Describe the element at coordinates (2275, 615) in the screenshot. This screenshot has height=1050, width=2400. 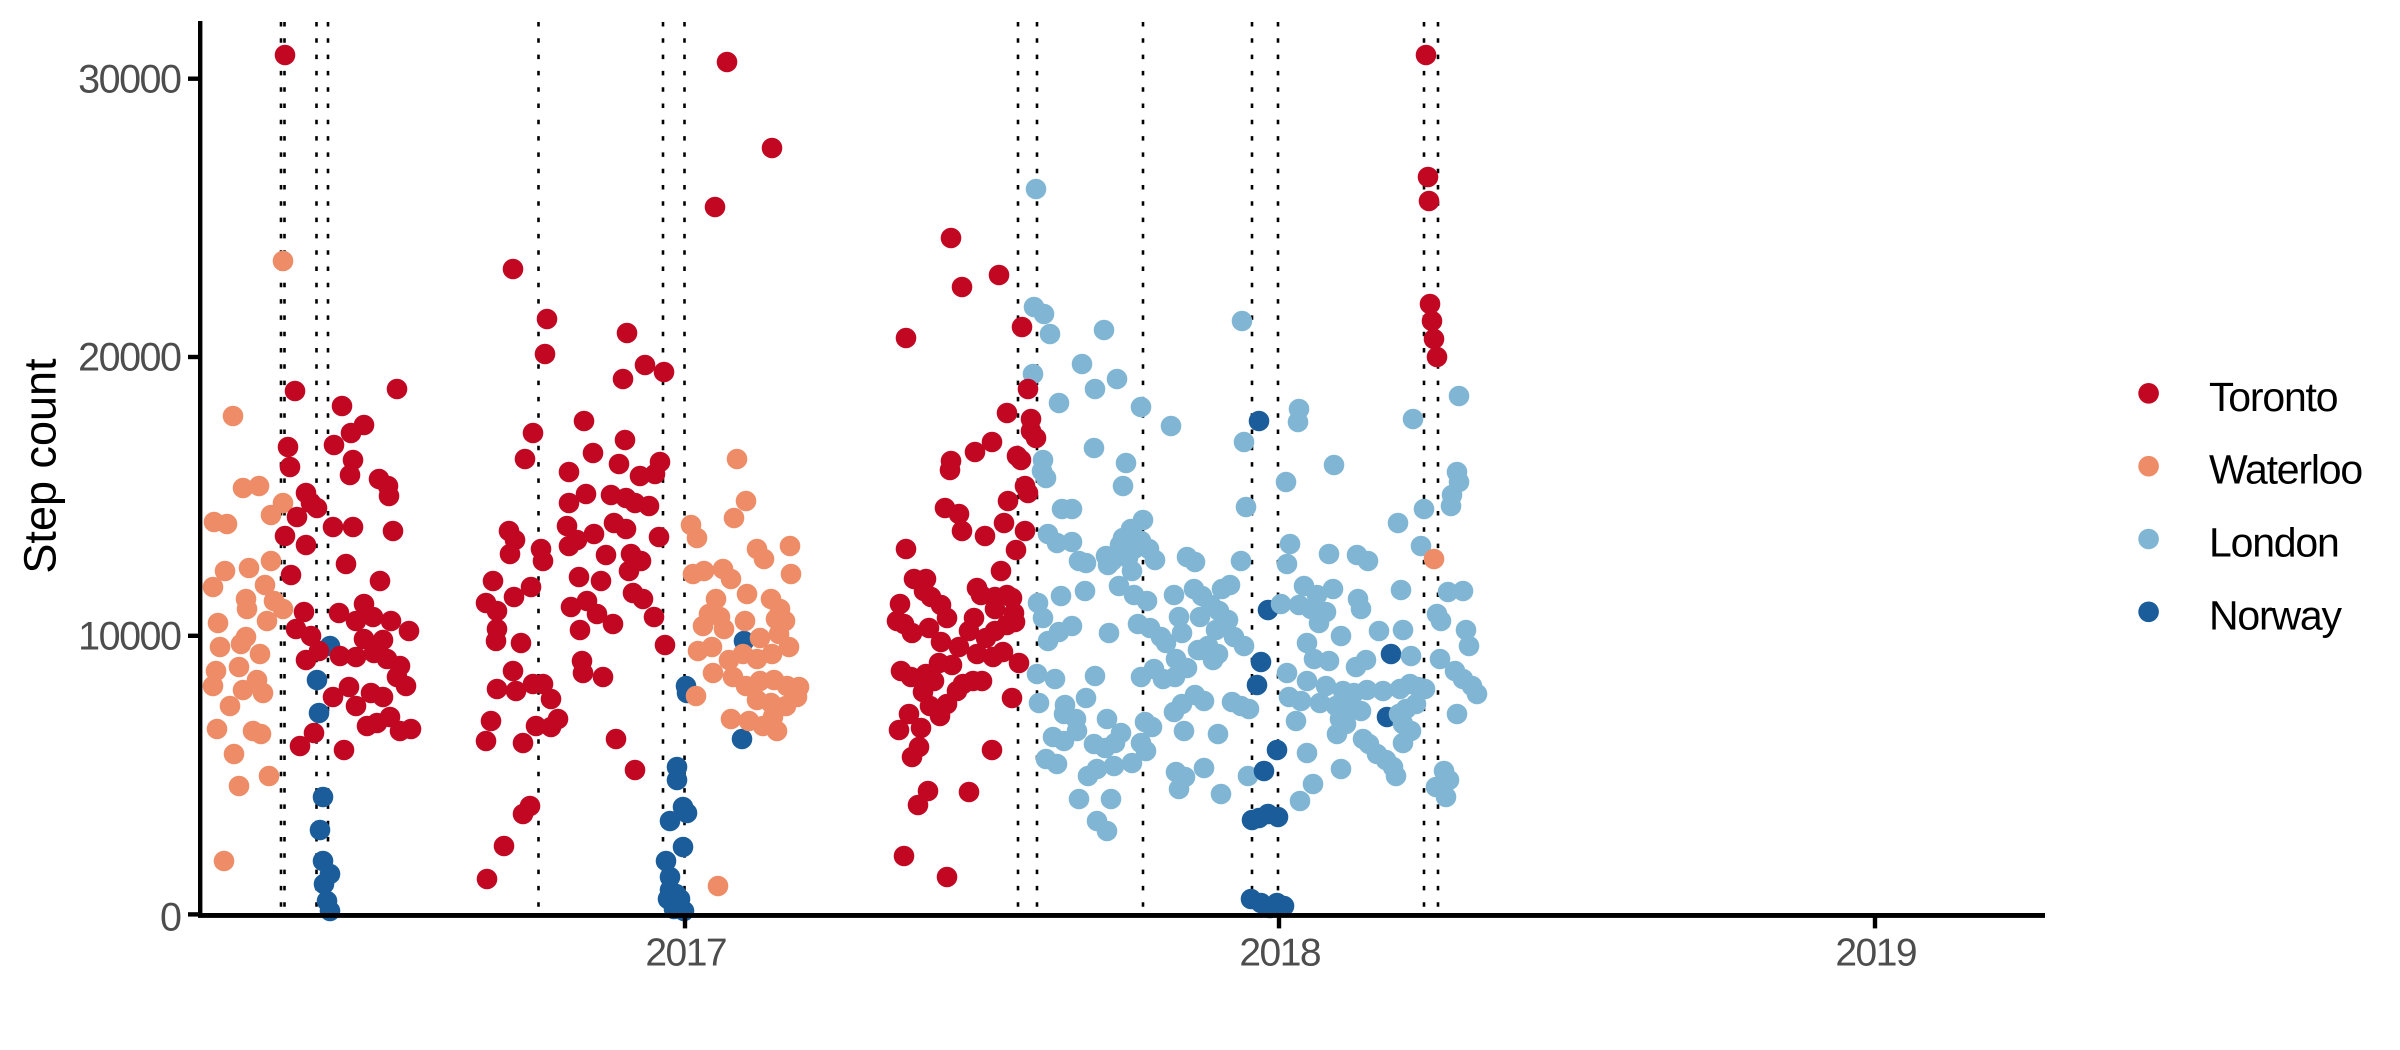
I see `svg-text: Norway` at that location.